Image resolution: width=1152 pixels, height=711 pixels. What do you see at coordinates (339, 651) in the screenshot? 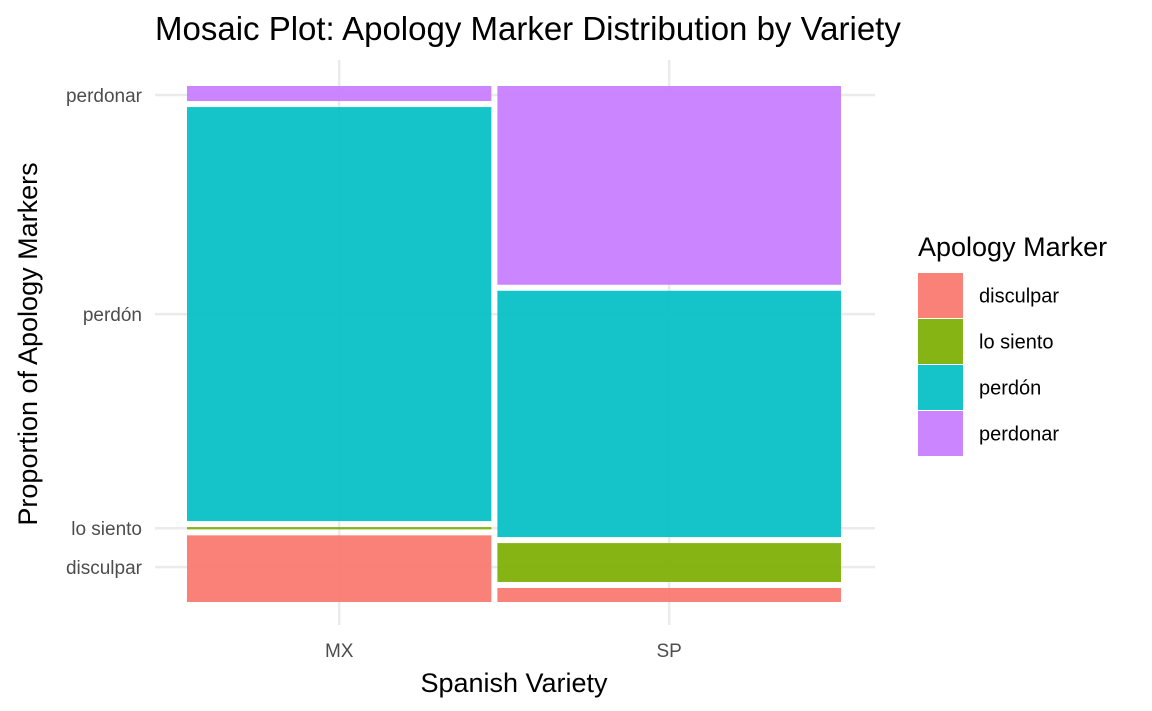
I see `x-tick-mx: MX` at bounding box center [339, 651].